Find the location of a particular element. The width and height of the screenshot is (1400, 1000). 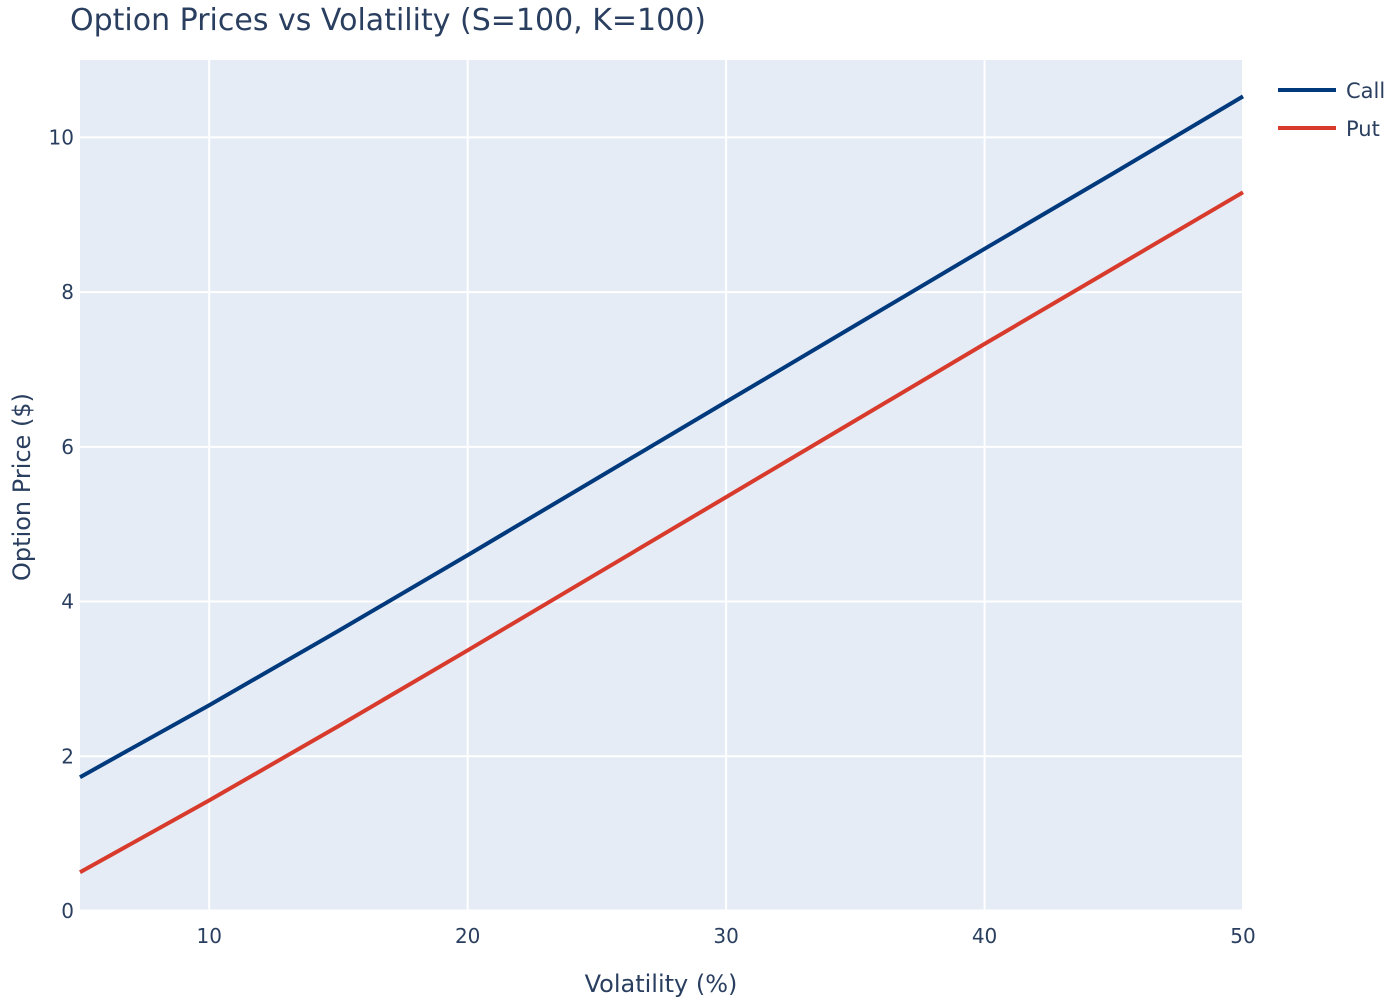

y-tick-label: 2 is located at coordinates (67, 756).